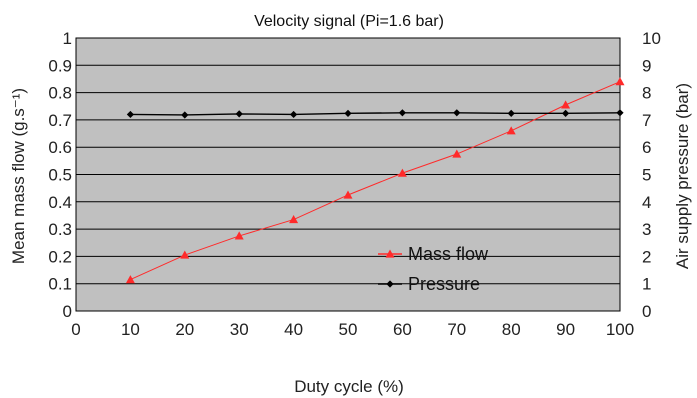  What do you see at coordinates (646, 120) in the screenshot?
I see `y2-tick-label-7: 7` at bounding box center [646, 120].